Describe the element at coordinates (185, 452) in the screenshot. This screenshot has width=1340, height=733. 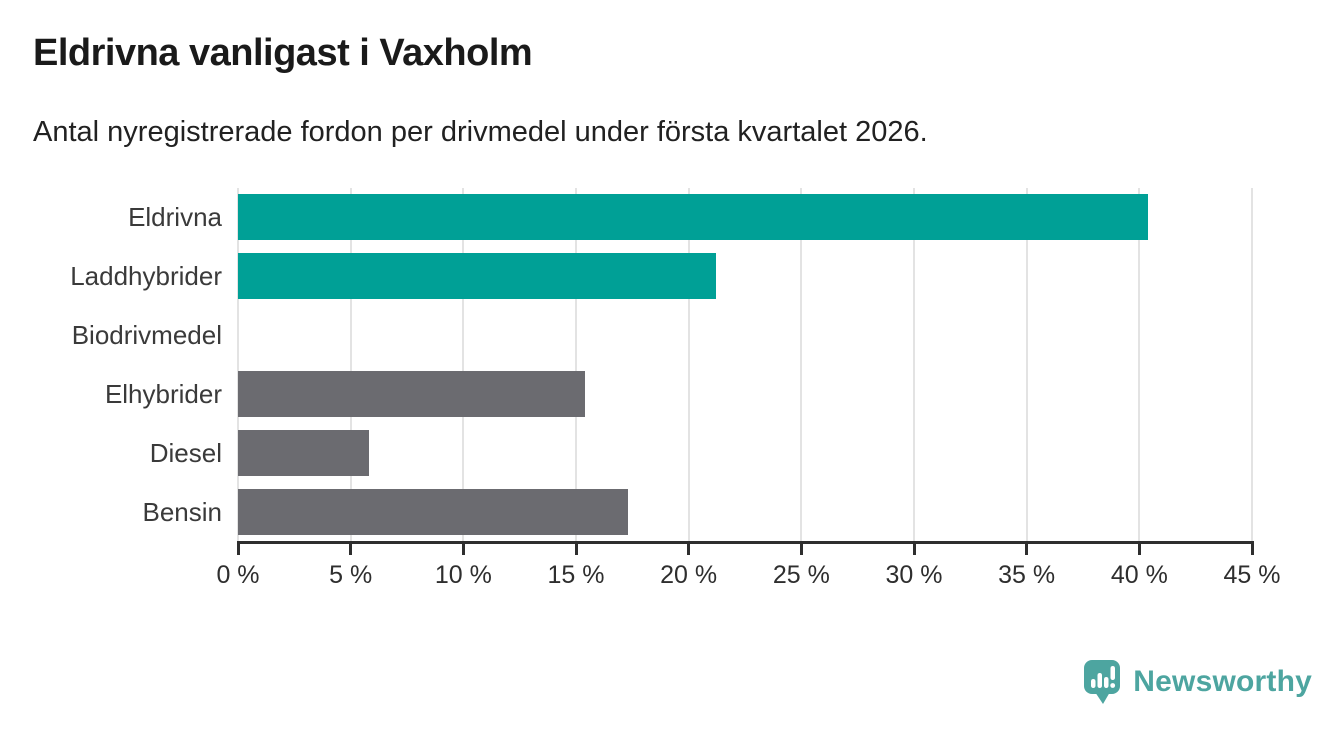
I see `category-label: Diesel` at that location.